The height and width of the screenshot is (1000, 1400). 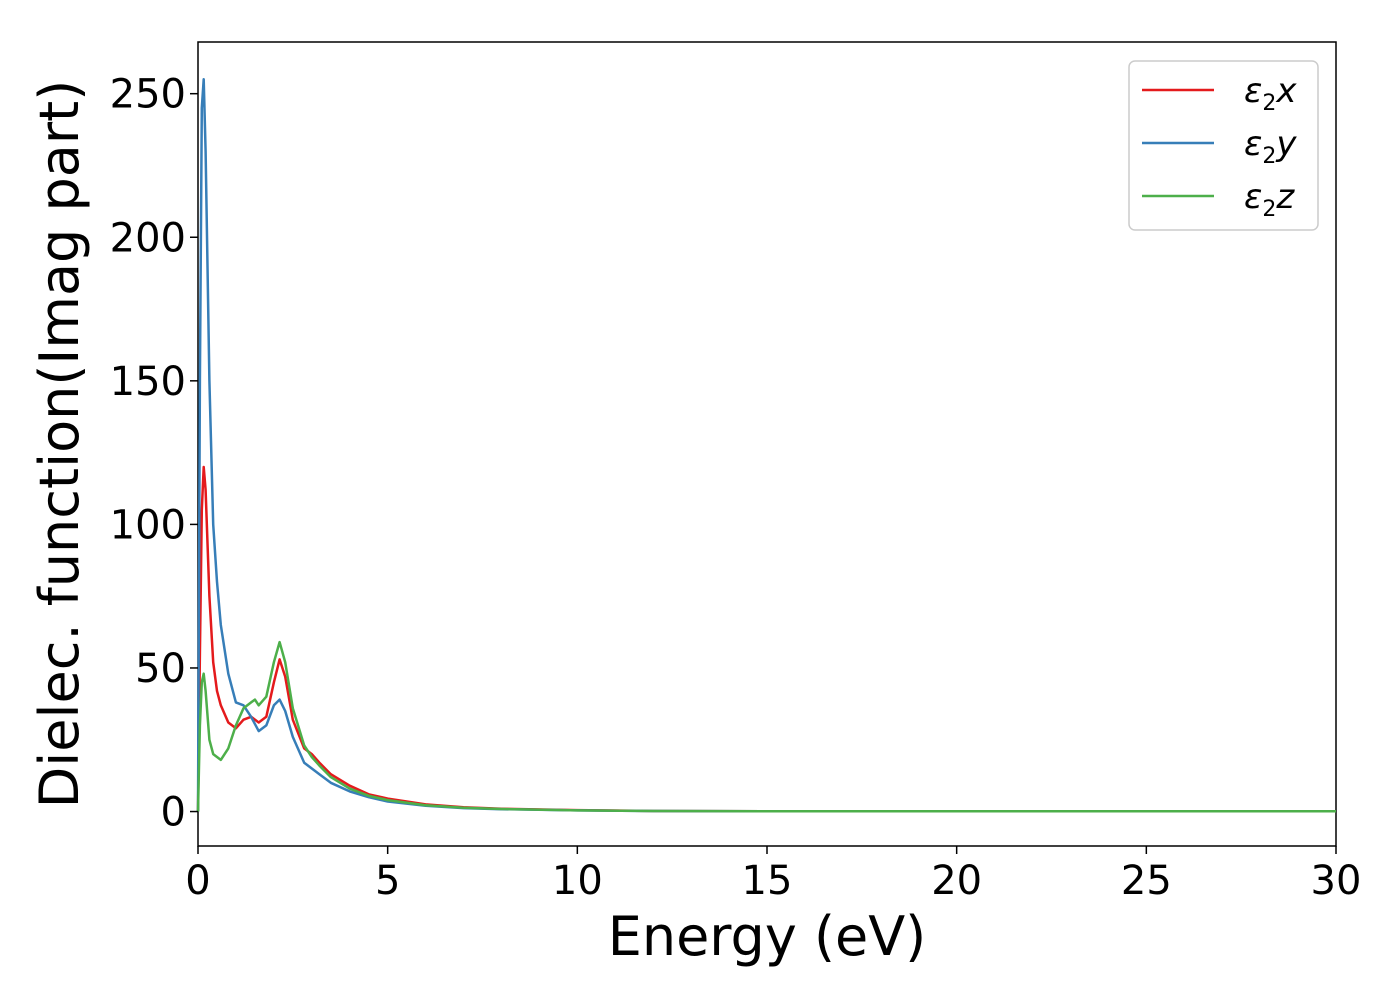 I want to click on y-tick-label: 200, so click(x=148, y=238).